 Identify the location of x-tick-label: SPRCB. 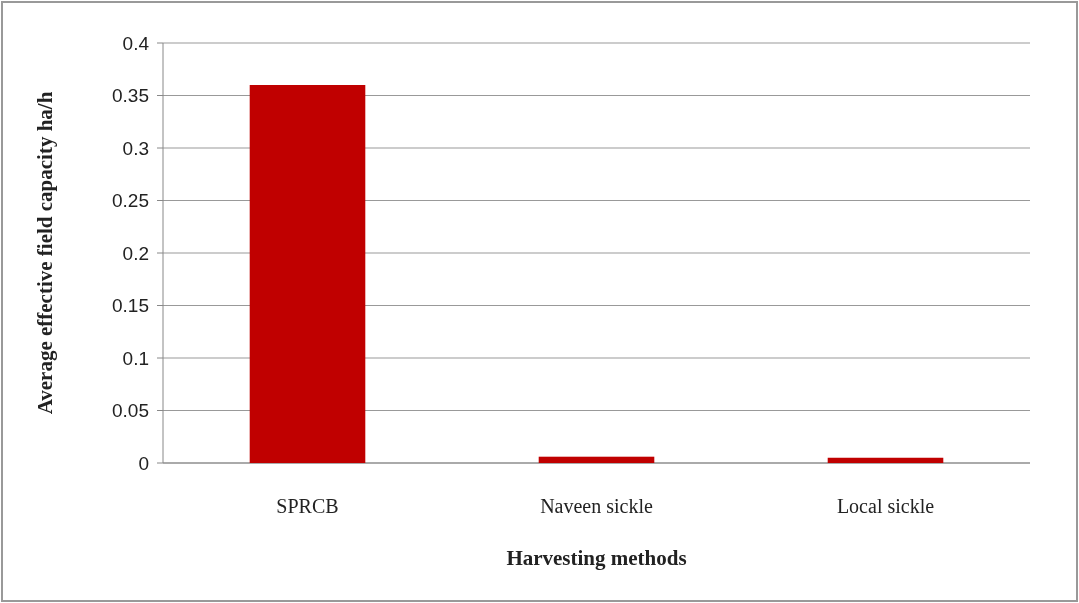
(307, 506).